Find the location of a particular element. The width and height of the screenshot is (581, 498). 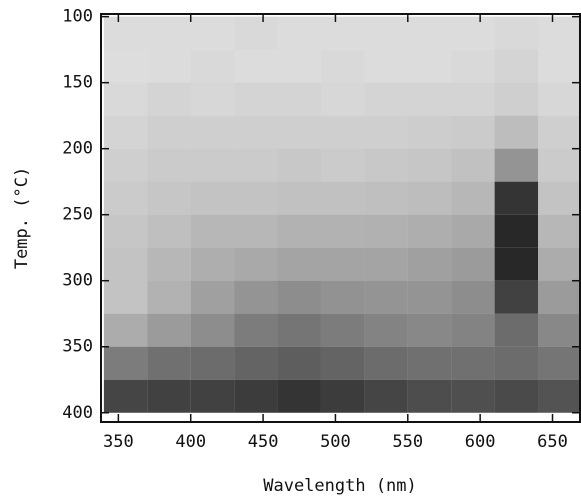

y-tick-label: 200 is located at coordinates (77, 149).